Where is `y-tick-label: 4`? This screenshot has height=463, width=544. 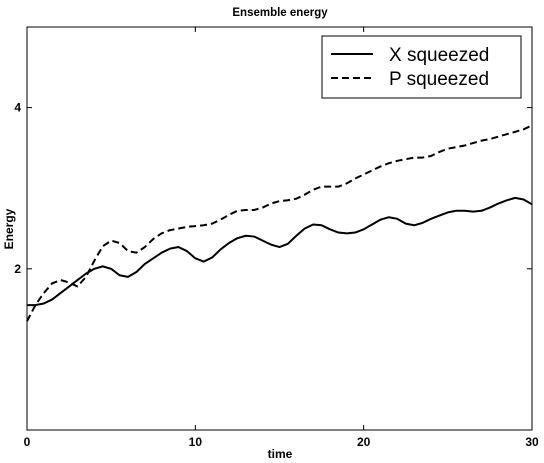
y-tick-label: 4 is located at coordinates (17, 108).